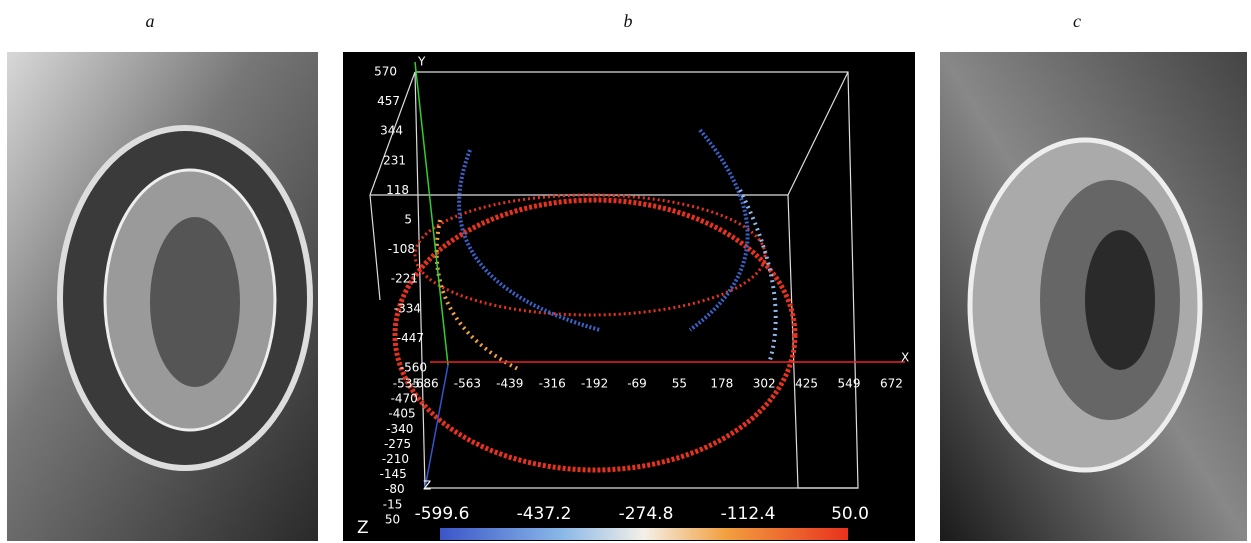 Image resolution: width=1251 pixels, height=543 pixels. Describe the element at coordinates (748, 514) in the screenshot. I see `colorbar-tick-label: -112.4` at that location.